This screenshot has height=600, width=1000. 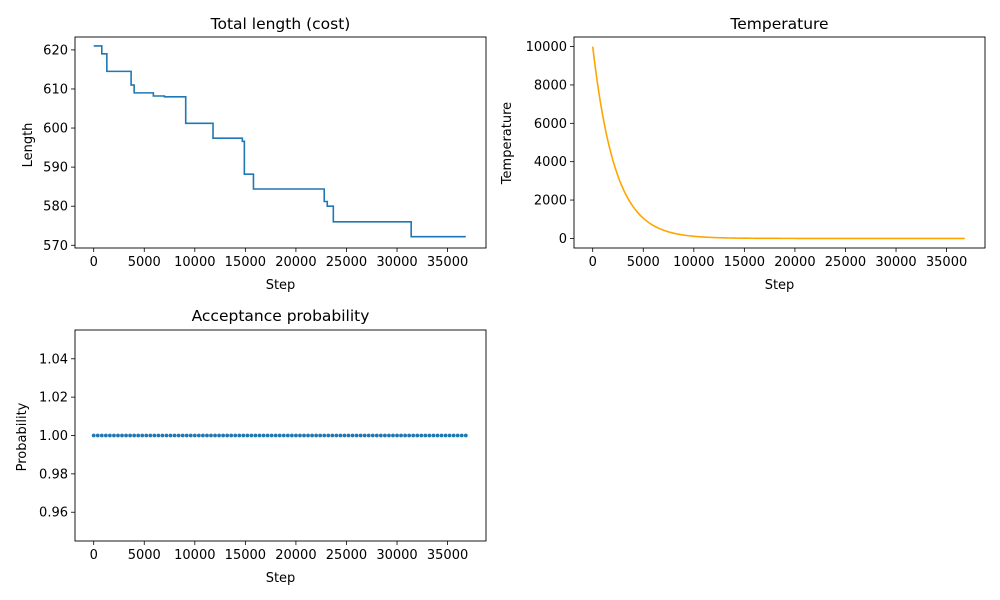 What do you see at coordinates (55, 129) in the screenshot?
I see `y-tick-label: 600` at bounding box center [55, 129].